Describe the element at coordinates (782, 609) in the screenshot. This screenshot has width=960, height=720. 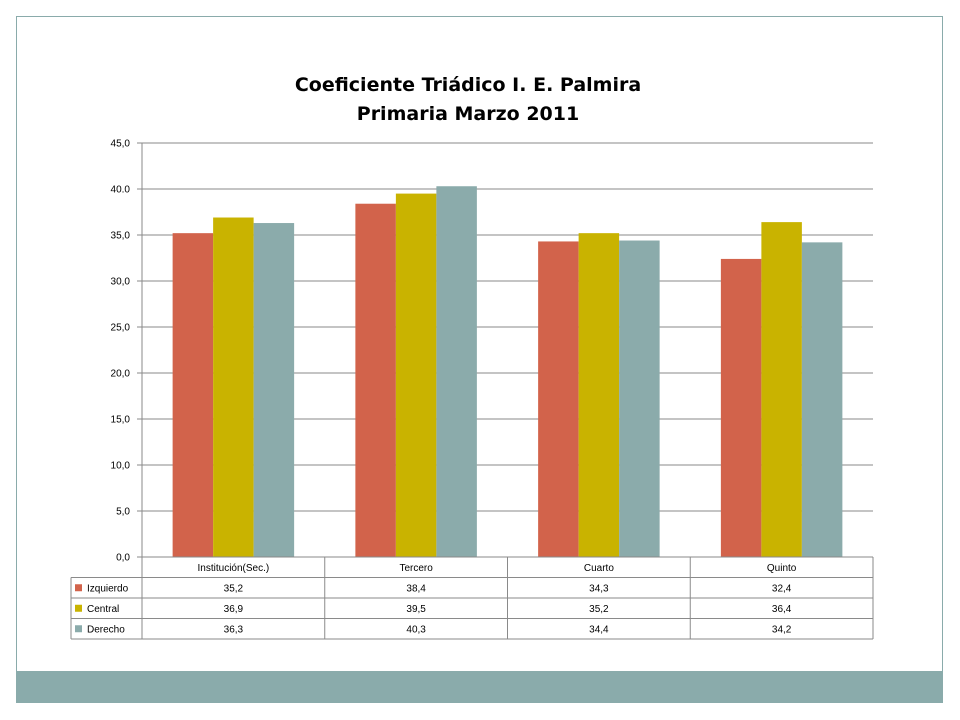
I see `data-label: 36,4` at that location.